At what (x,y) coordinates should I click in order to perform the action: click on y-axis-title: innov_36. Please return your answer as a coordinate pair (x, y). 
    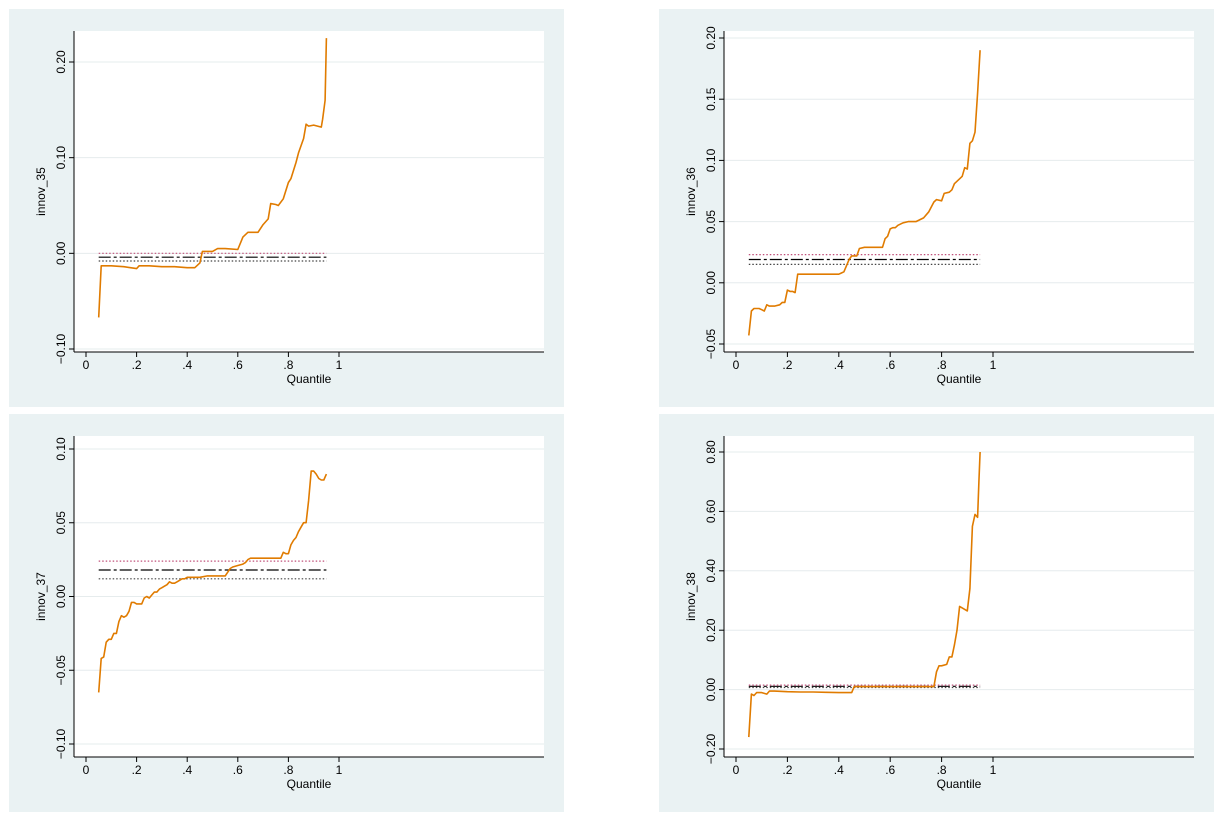
    Looking at the image, I should click on (691, 191).